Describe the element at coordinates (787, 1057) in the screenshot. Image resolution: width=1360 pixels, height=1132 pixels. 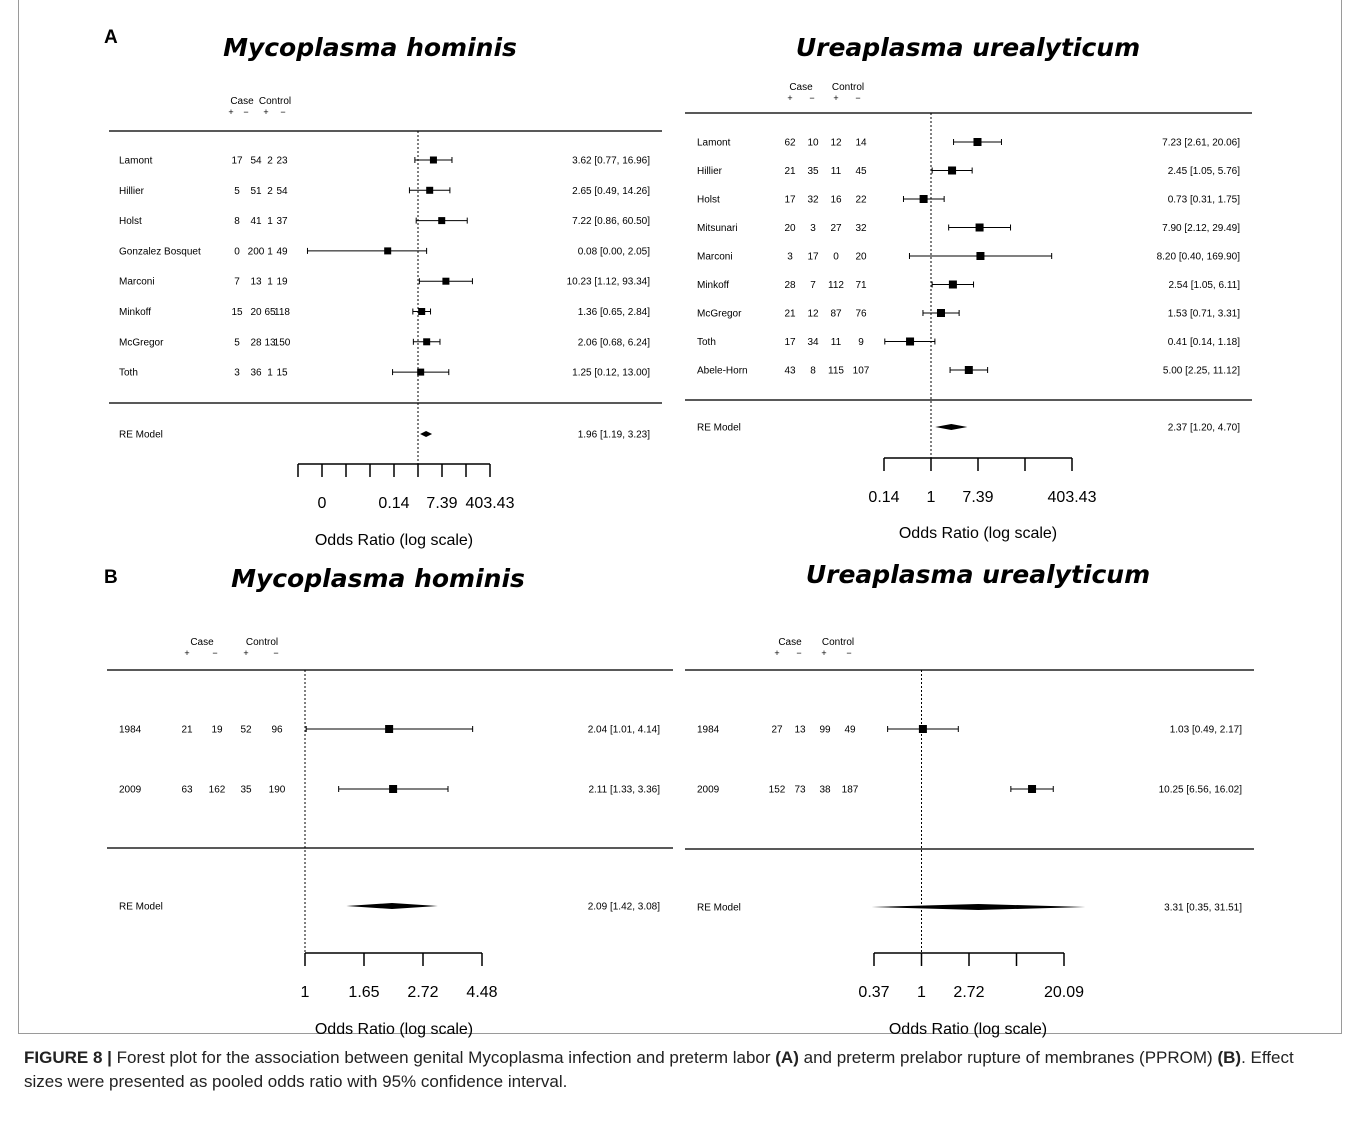
I see `caption-marker-a: (A)` at that location.